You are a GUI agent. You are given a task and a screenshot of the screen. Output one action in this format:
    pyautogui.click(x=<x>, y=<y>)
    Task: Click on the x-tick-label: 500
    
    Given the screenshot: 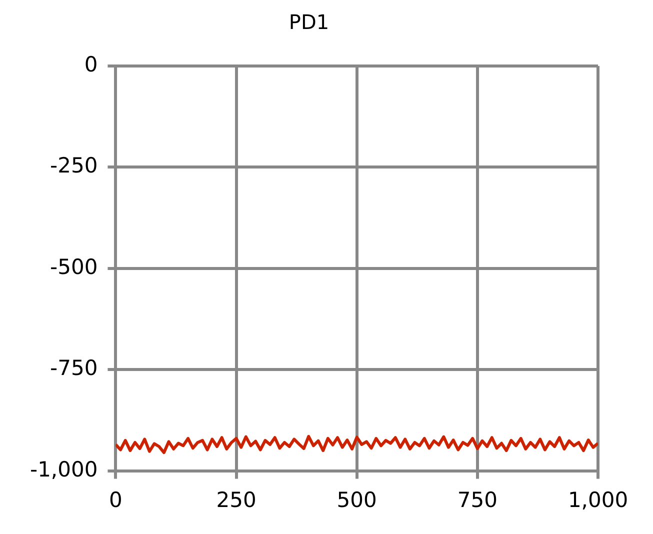 What is the action you would take?
    pyautogui.click(x=356, y=500)
    